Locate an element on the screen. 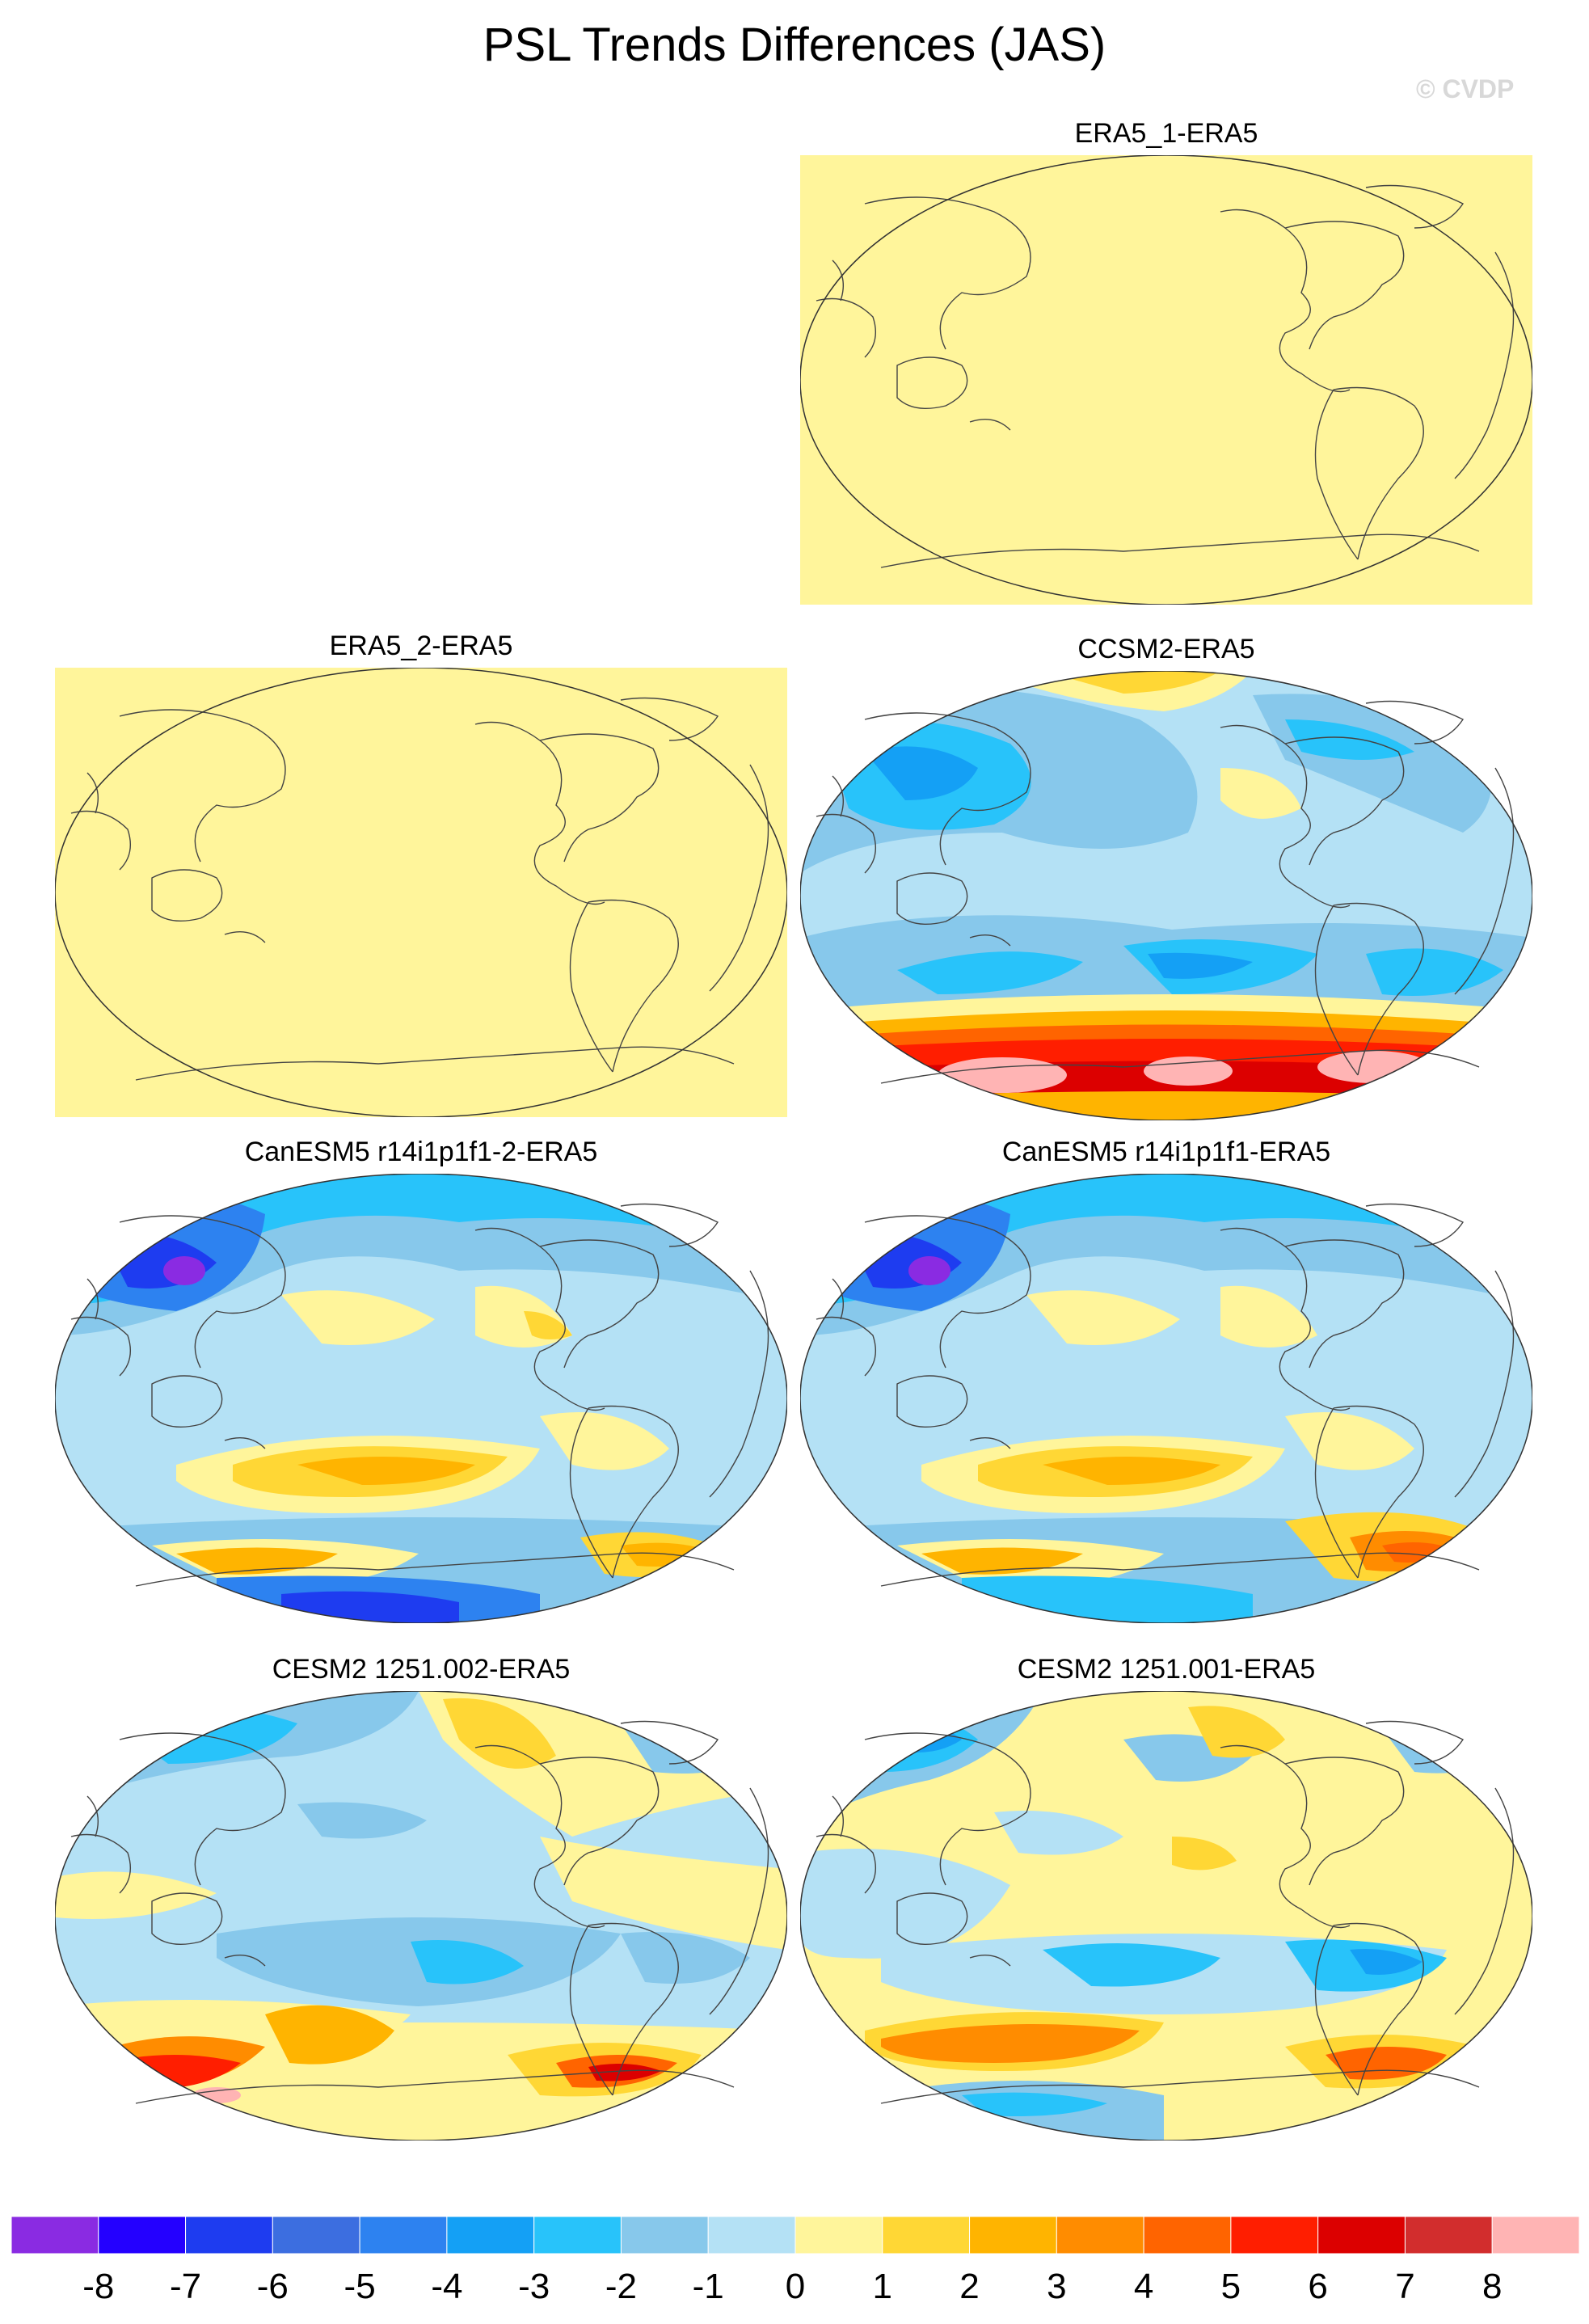  colorbar-tick-label: -7 is located at coordinates (185, 2286).